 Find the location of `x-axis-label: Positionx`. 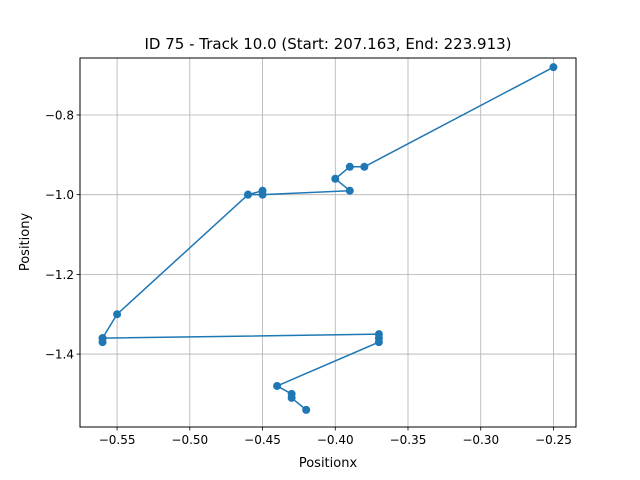

x-axis-label: Positionx is located at coordinates (328, 463).